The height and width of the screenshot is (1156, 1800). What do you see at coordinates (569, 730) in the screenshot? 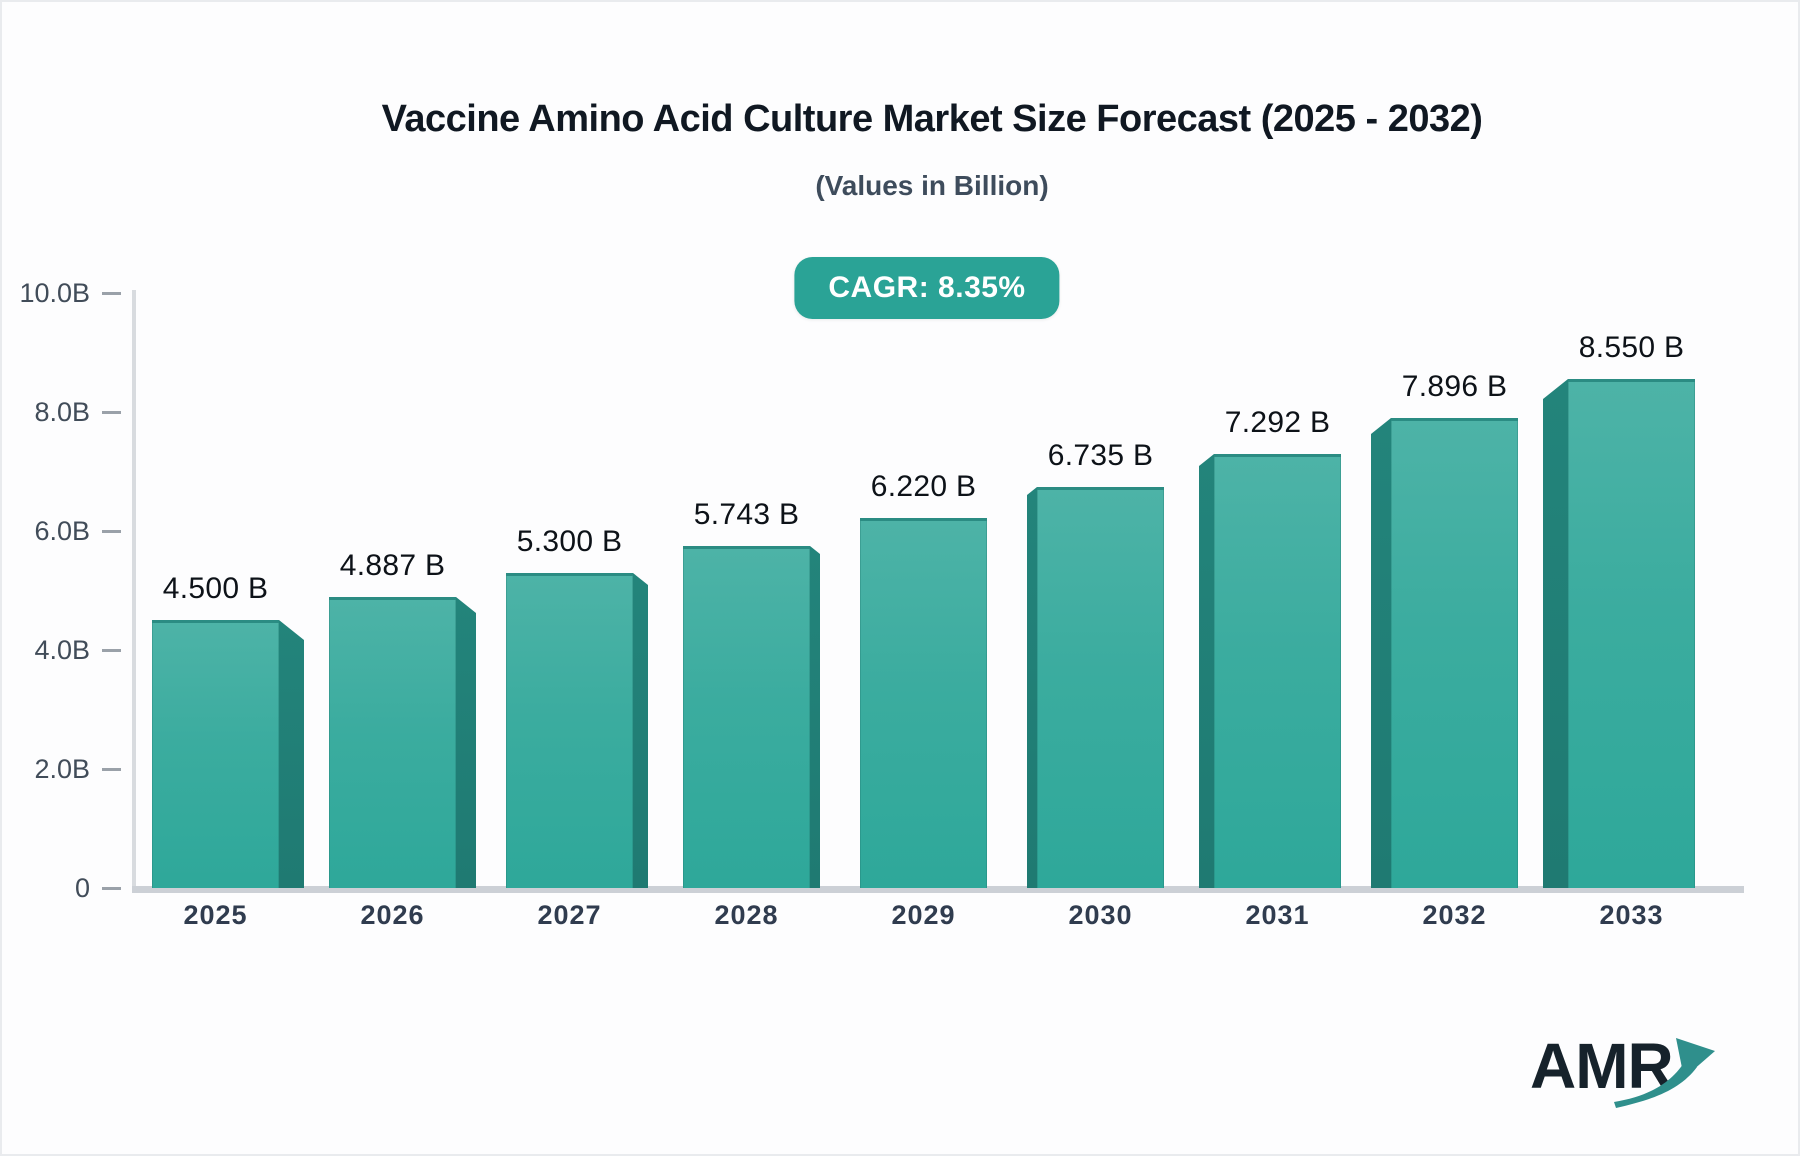
I see `bar-2027` at bounding box center [569, 730].